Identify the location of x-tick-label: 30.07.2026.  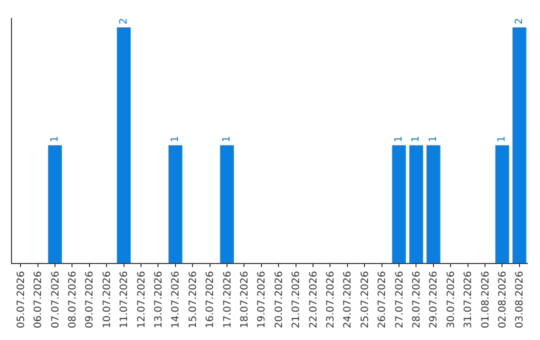
(451, 299).